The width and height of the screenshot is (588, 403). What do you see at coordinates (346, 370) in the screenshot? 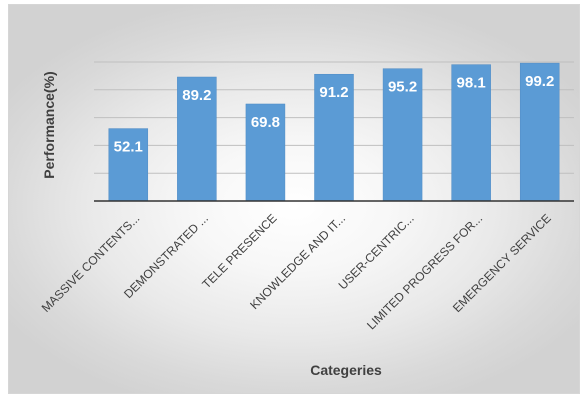
I see `x-axis-title: Categeries` at bounding box center [346, 370].